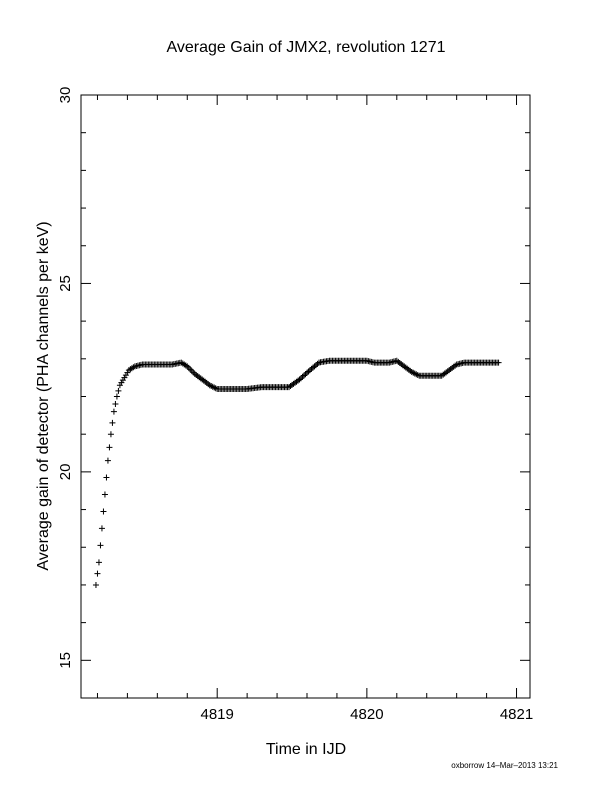 This screenshot has height=792, width=612. Describe the element at coordinates (65, 660) in the screenshot. I see `y-tick-label: 15` at that location.